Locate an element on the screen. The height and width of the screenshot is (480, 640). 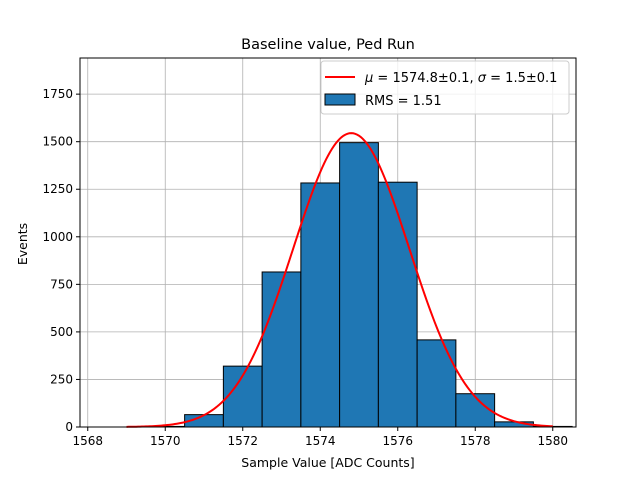
y-axis-label: Events is located at coordinates (22, 244).